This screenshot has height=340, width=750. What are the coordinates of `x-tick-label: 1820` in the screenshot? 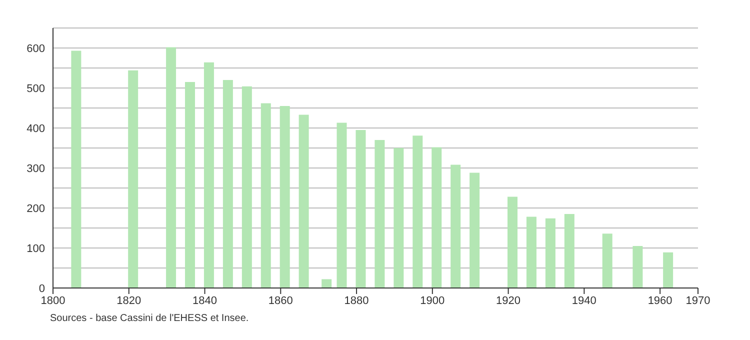 It's located at (129, 300).